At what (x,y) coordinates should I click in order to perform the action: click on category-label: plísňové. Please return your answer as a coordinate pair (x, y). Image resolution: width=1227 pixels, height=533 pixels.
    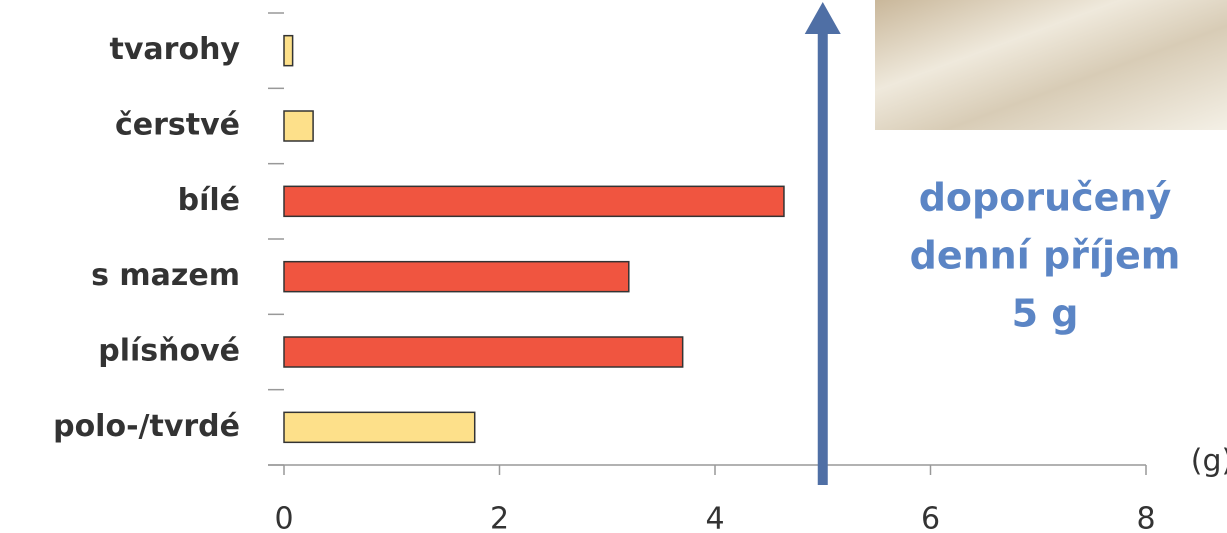
    Looking at the image, I should click on (169, 351).